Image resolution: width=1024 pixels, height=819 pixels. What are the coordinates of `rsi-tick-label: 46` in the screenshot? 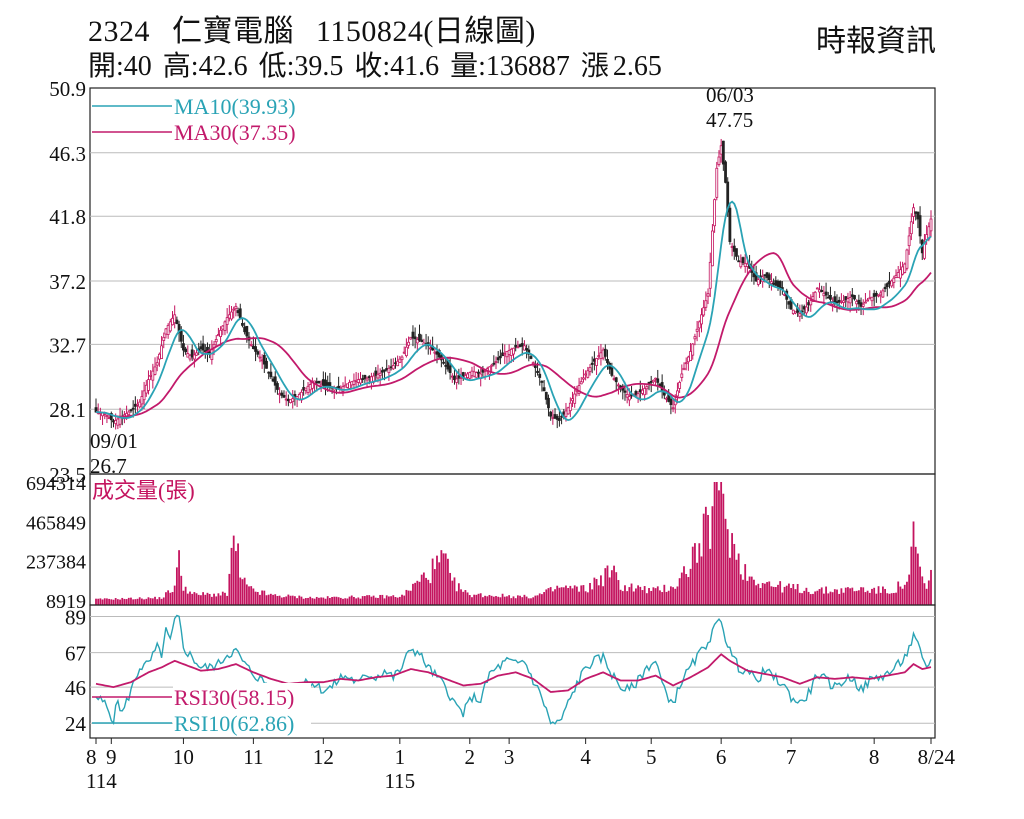 It's located at (75, 688).